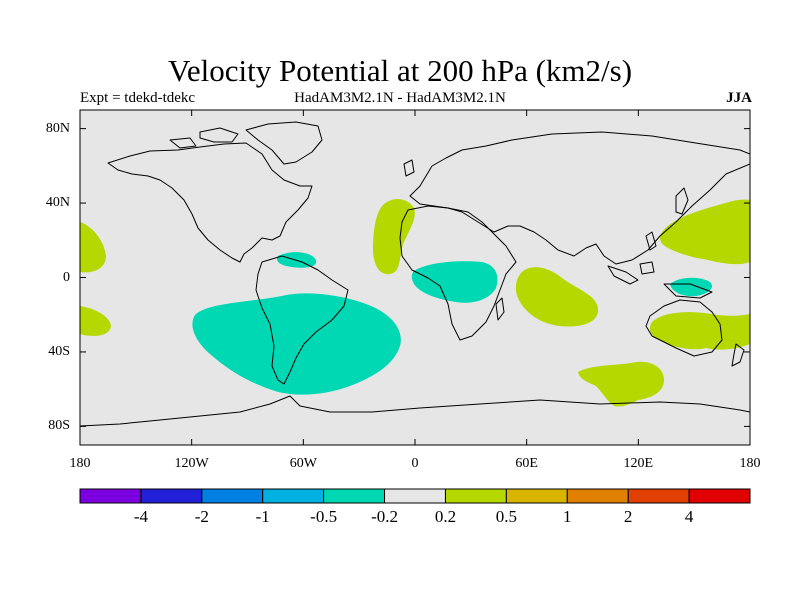 The height and width of the screenshot is (600, 800). Describe the element at coordinates (59, 426) in the screenshot. I see `lat-label: 80S` at that location.